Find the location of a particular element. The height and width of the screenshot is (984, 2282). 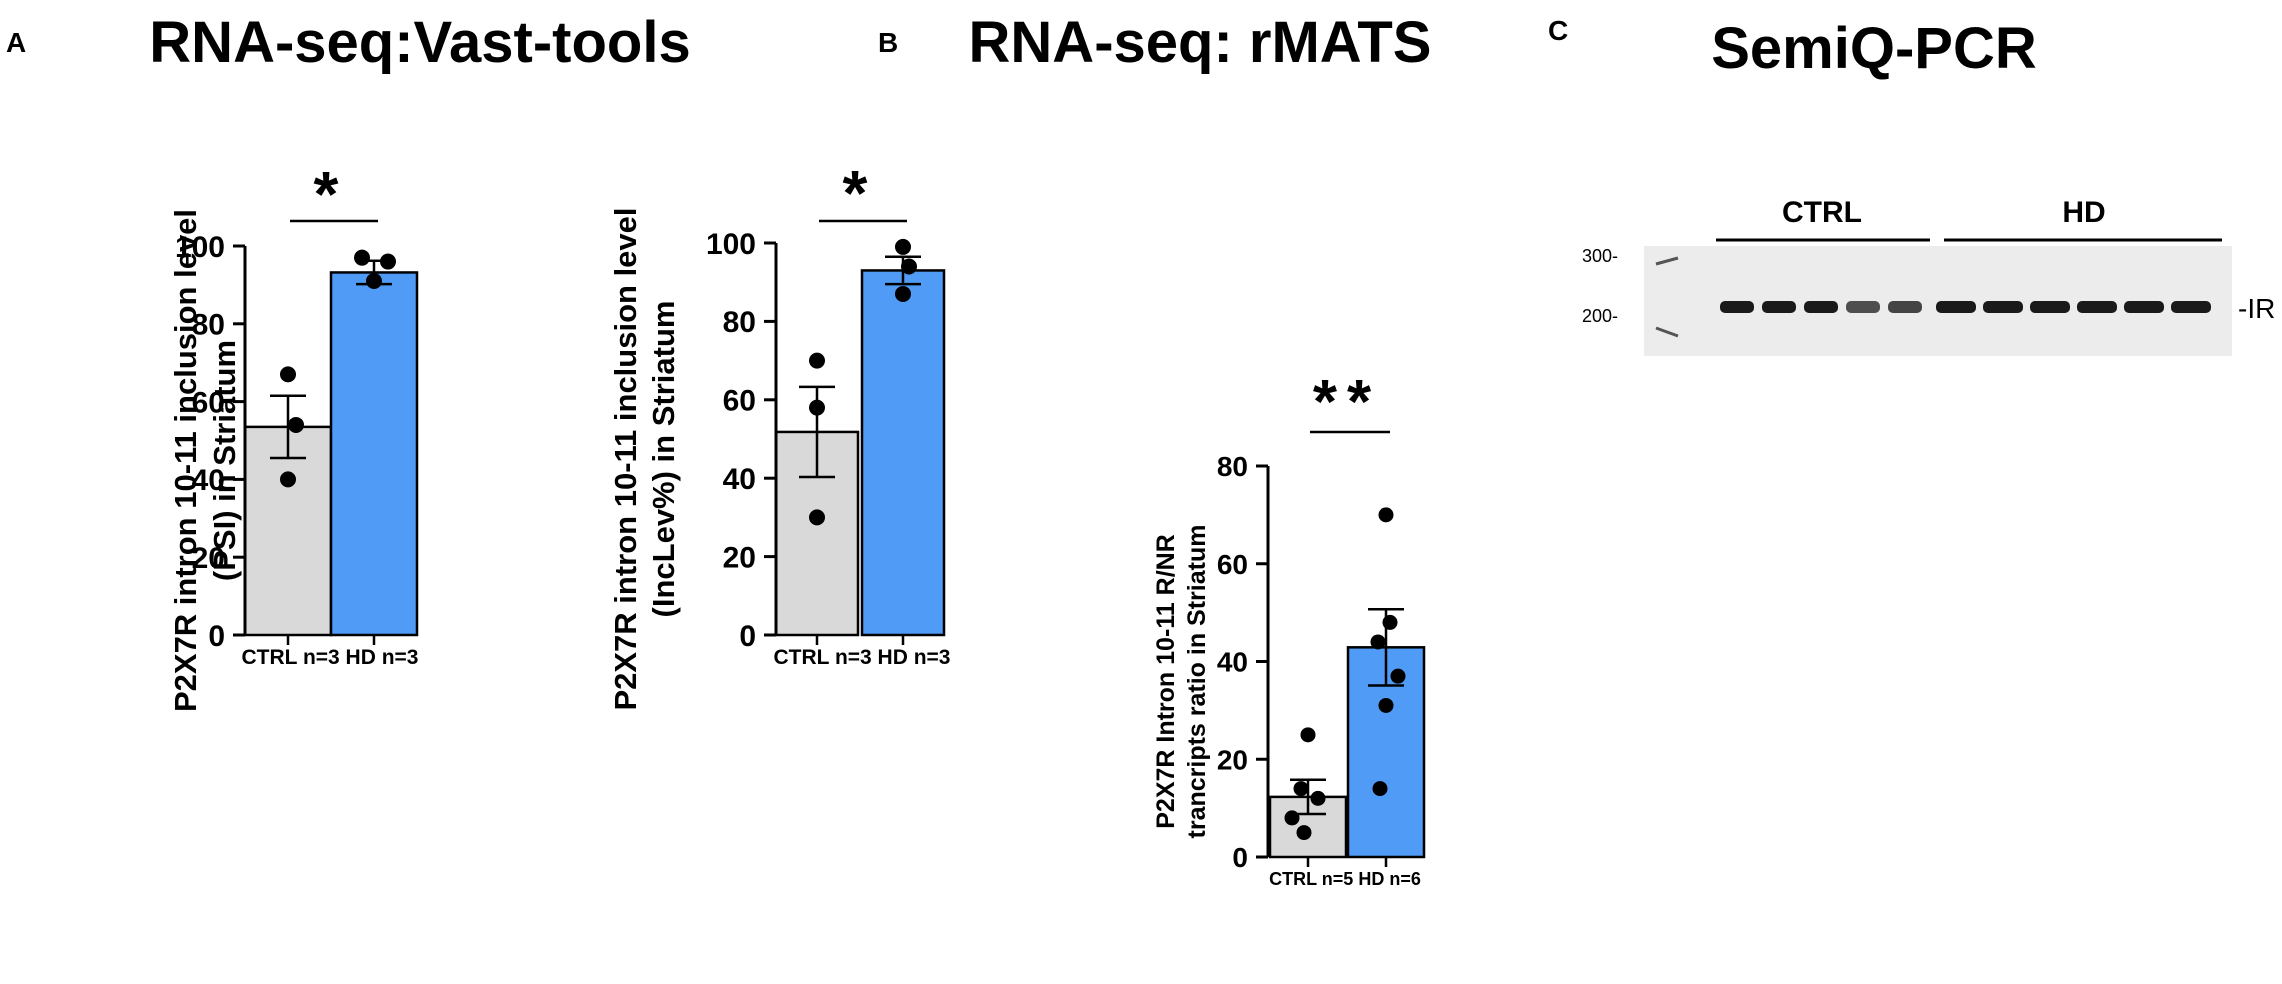

y-axis-label: P2X7R Intron 10-11 R/NR is located at coordinates (1166, 681).